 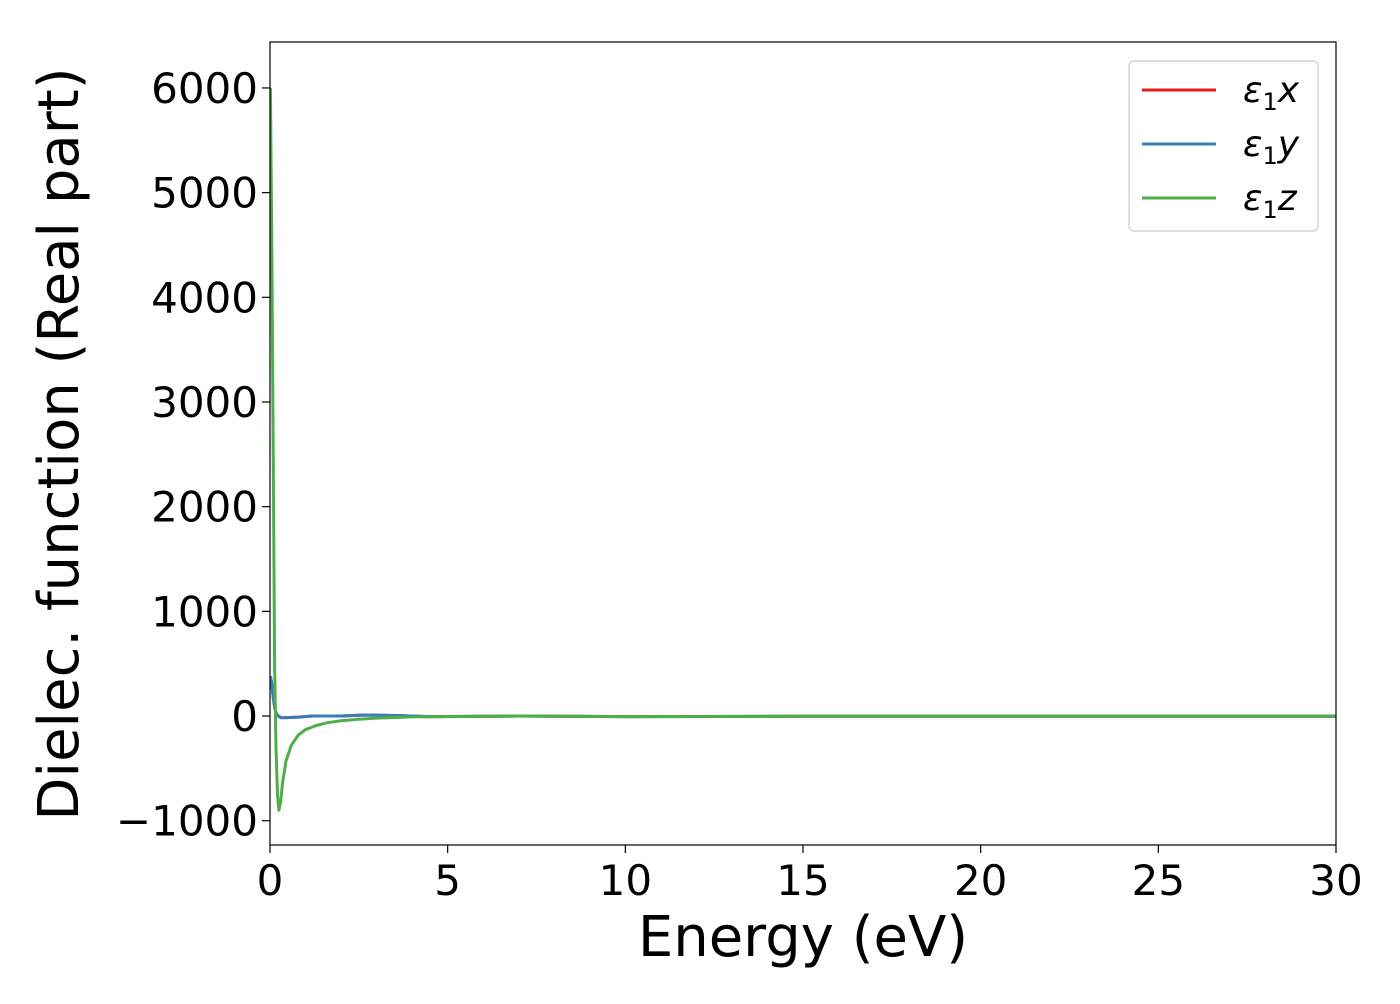 What do you see at coordinates (1158, 880) in the screenshot?
I see `x-tick-label: 25` at bounding box center [1158, 880].